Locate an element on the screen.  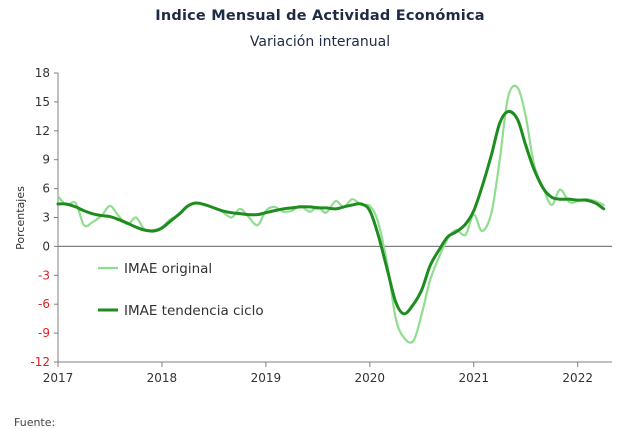
y-tick-label: 9 is located at coordinates (46, 160).